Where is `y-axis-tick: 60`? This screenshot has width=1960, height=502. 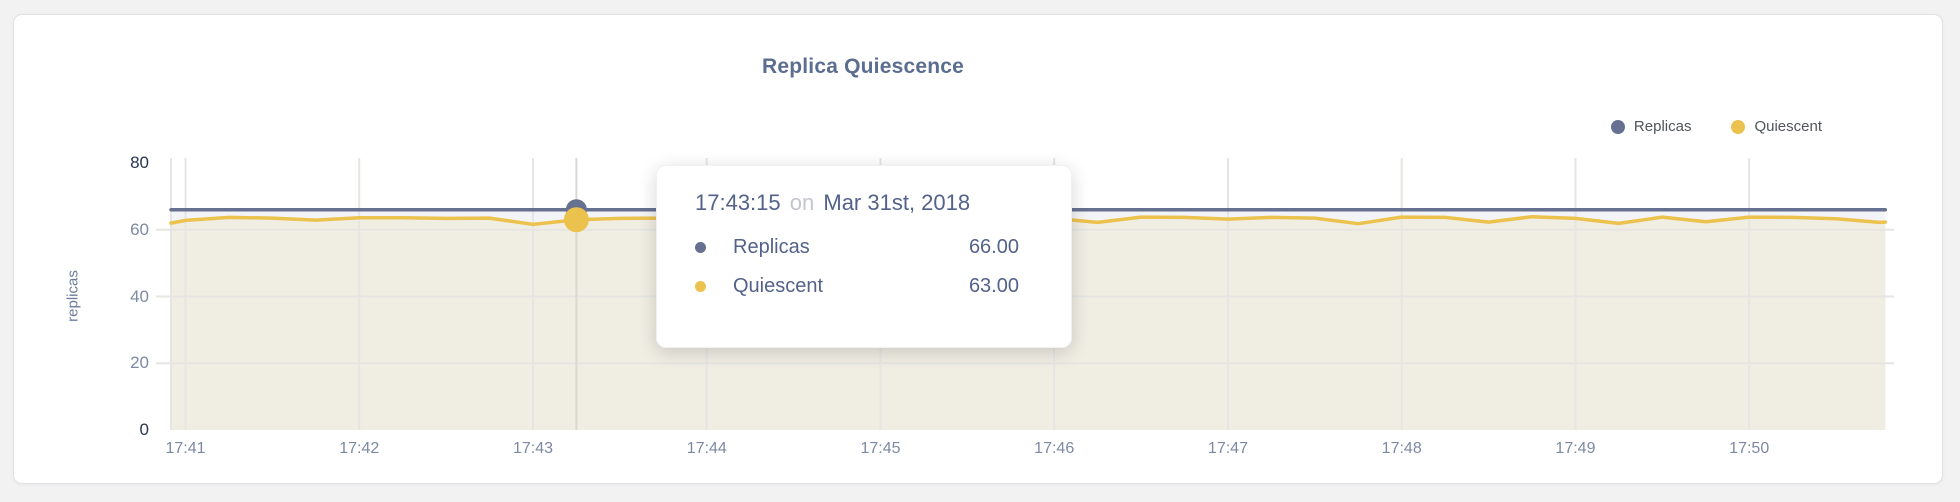 y-axis-tick: 60 is located at coordinates (139, 229).